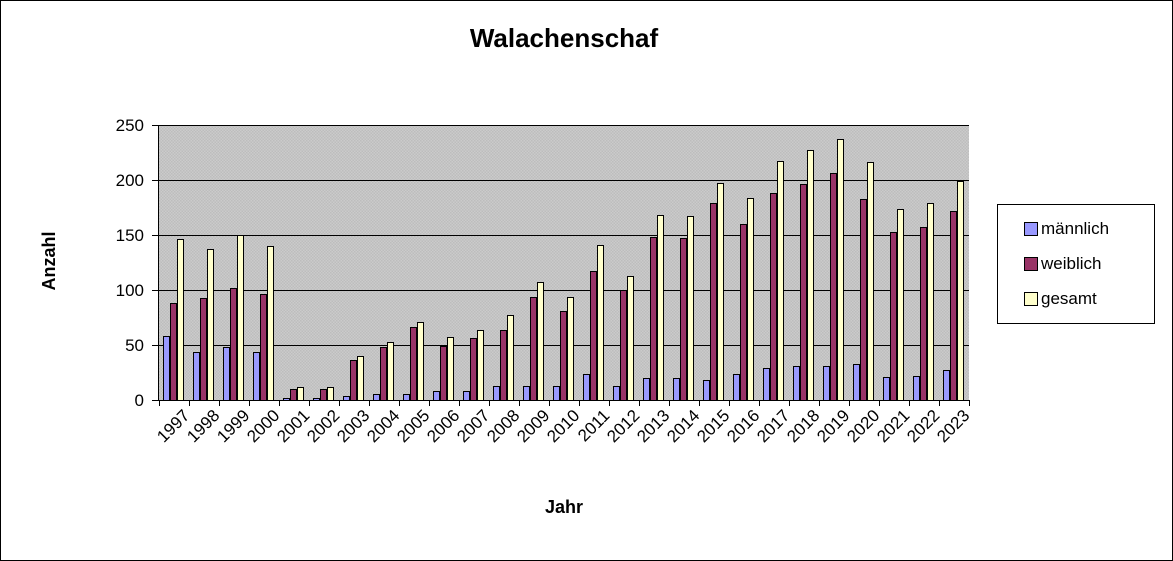  Describe the element at coordinates (233, 344) in the screenshot. I see `bar-weiblich-1999` at that location.